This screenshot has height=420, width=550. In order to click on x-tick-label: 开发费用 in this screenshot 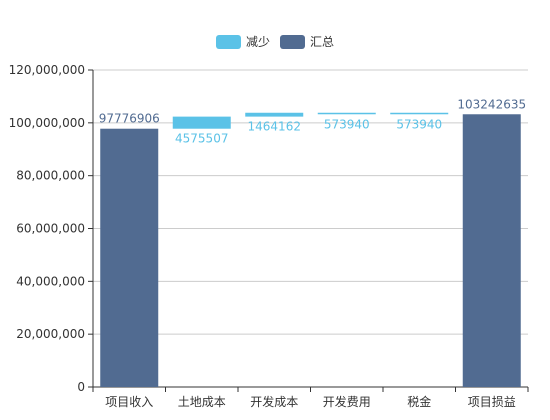, I will do `click(347, 401)`.